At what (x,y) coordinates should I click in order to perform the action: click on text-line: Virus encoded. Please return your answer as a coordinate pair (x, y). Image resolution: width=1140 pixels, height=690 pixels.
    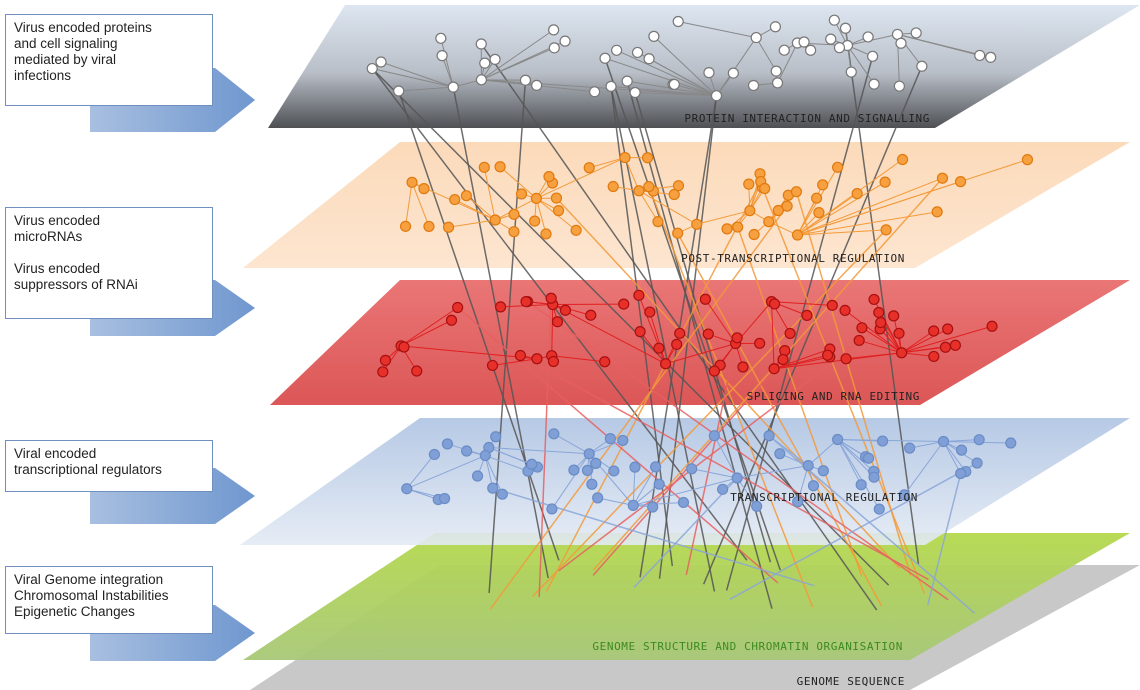
    Looking at the image, I should click on (57, 220).